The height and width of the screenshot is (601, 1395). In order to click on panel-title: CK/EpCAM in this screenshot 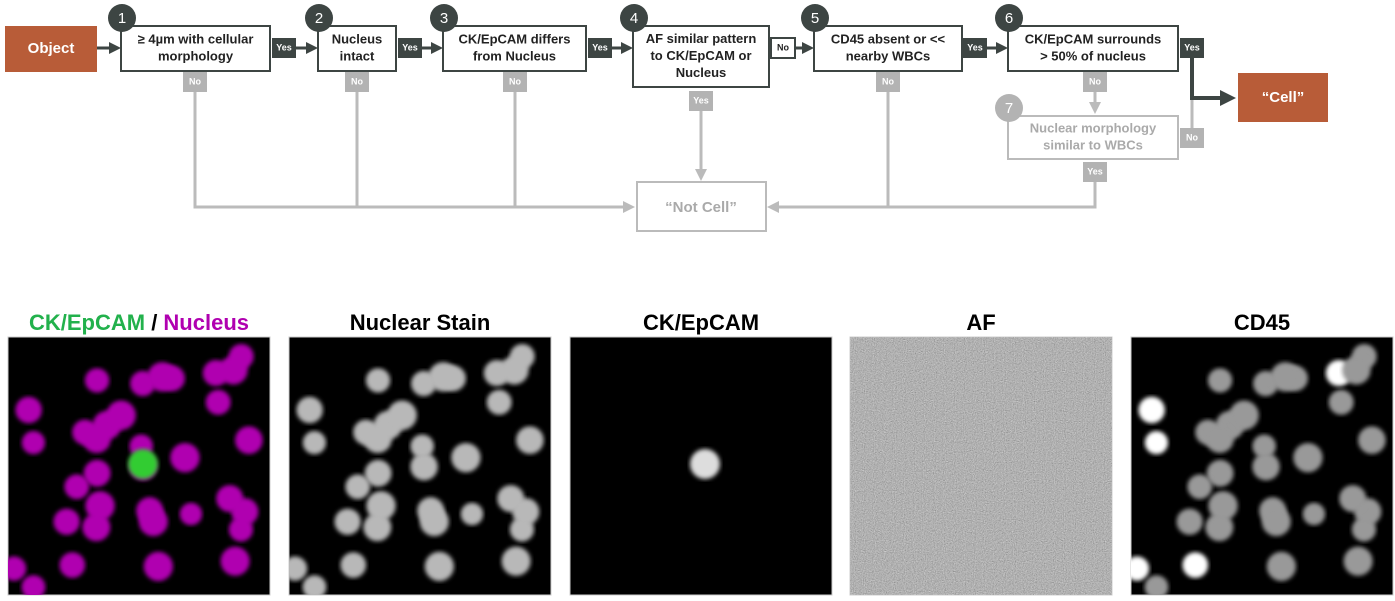, I will do `click(701, 322)`.